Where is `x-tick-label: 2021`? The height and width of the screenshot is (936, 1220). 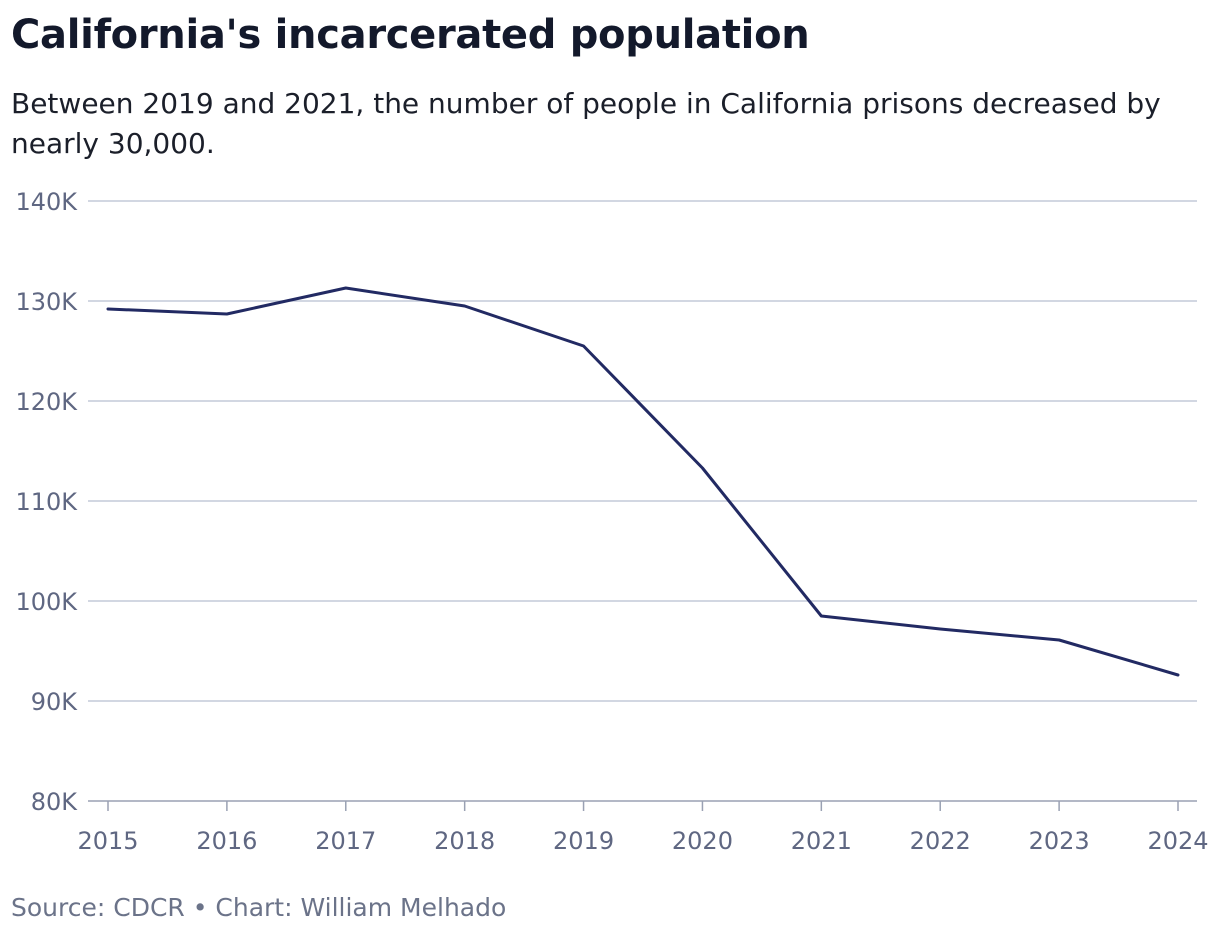 x-tick-label: 2021 is located at coordinates (821, 841).